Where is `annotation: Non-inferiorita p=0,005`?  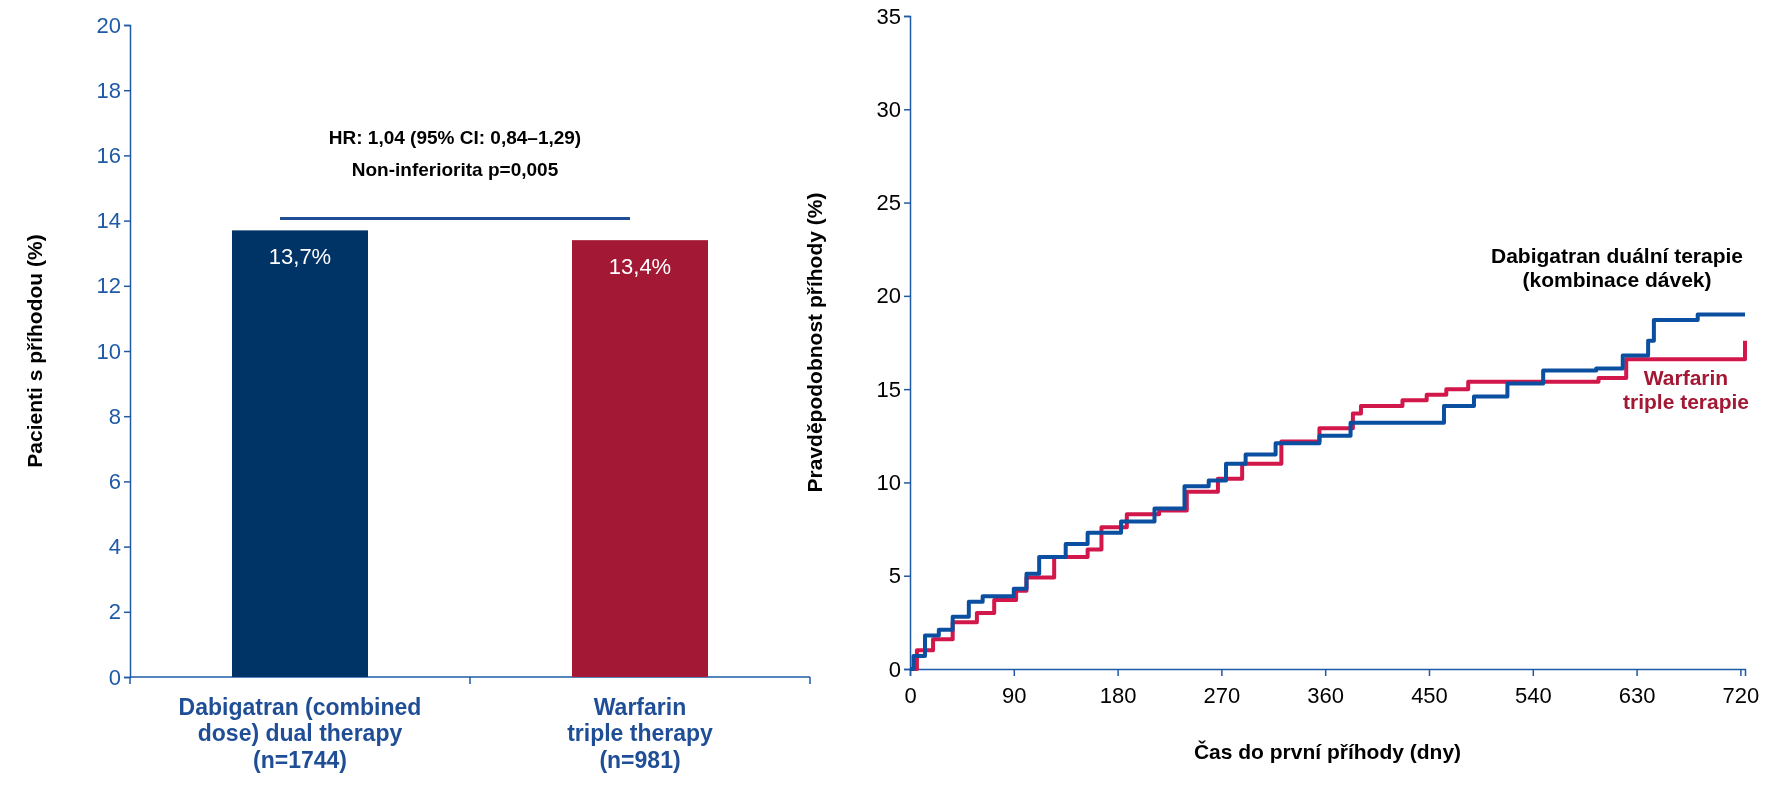
annotation: Non-inferiorita p=0,005 is located at coordinates (455, 170).